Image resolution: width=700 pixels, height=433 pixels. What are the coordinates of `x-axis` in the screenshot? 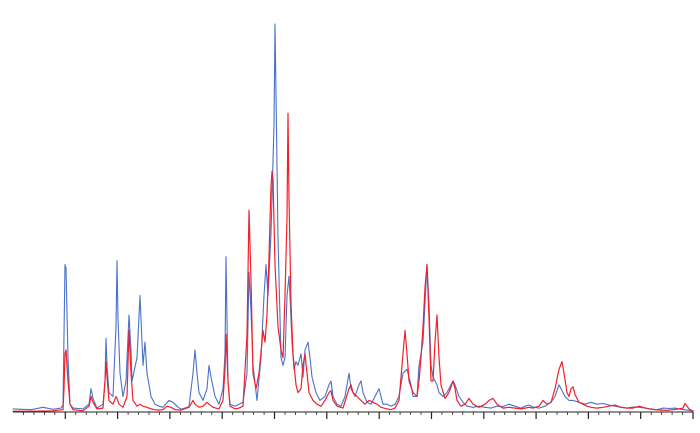 It's located at (353, 415).